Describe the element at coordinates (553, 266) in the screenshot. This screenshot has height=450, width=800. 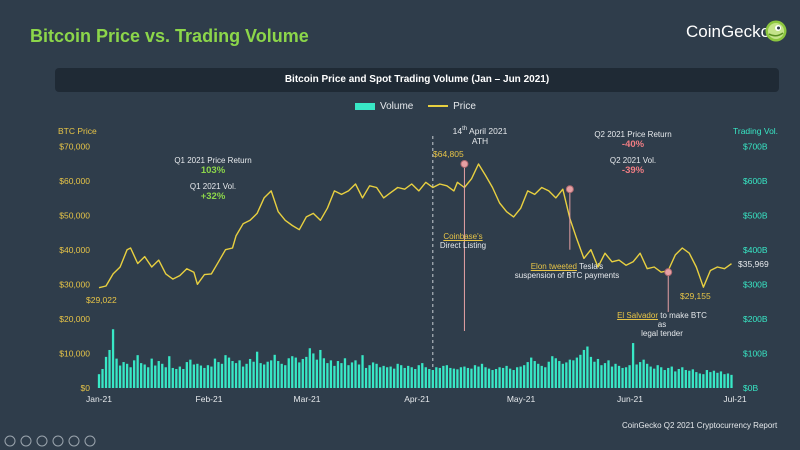
I see `tesla-link: Elon tweeted` at that location.